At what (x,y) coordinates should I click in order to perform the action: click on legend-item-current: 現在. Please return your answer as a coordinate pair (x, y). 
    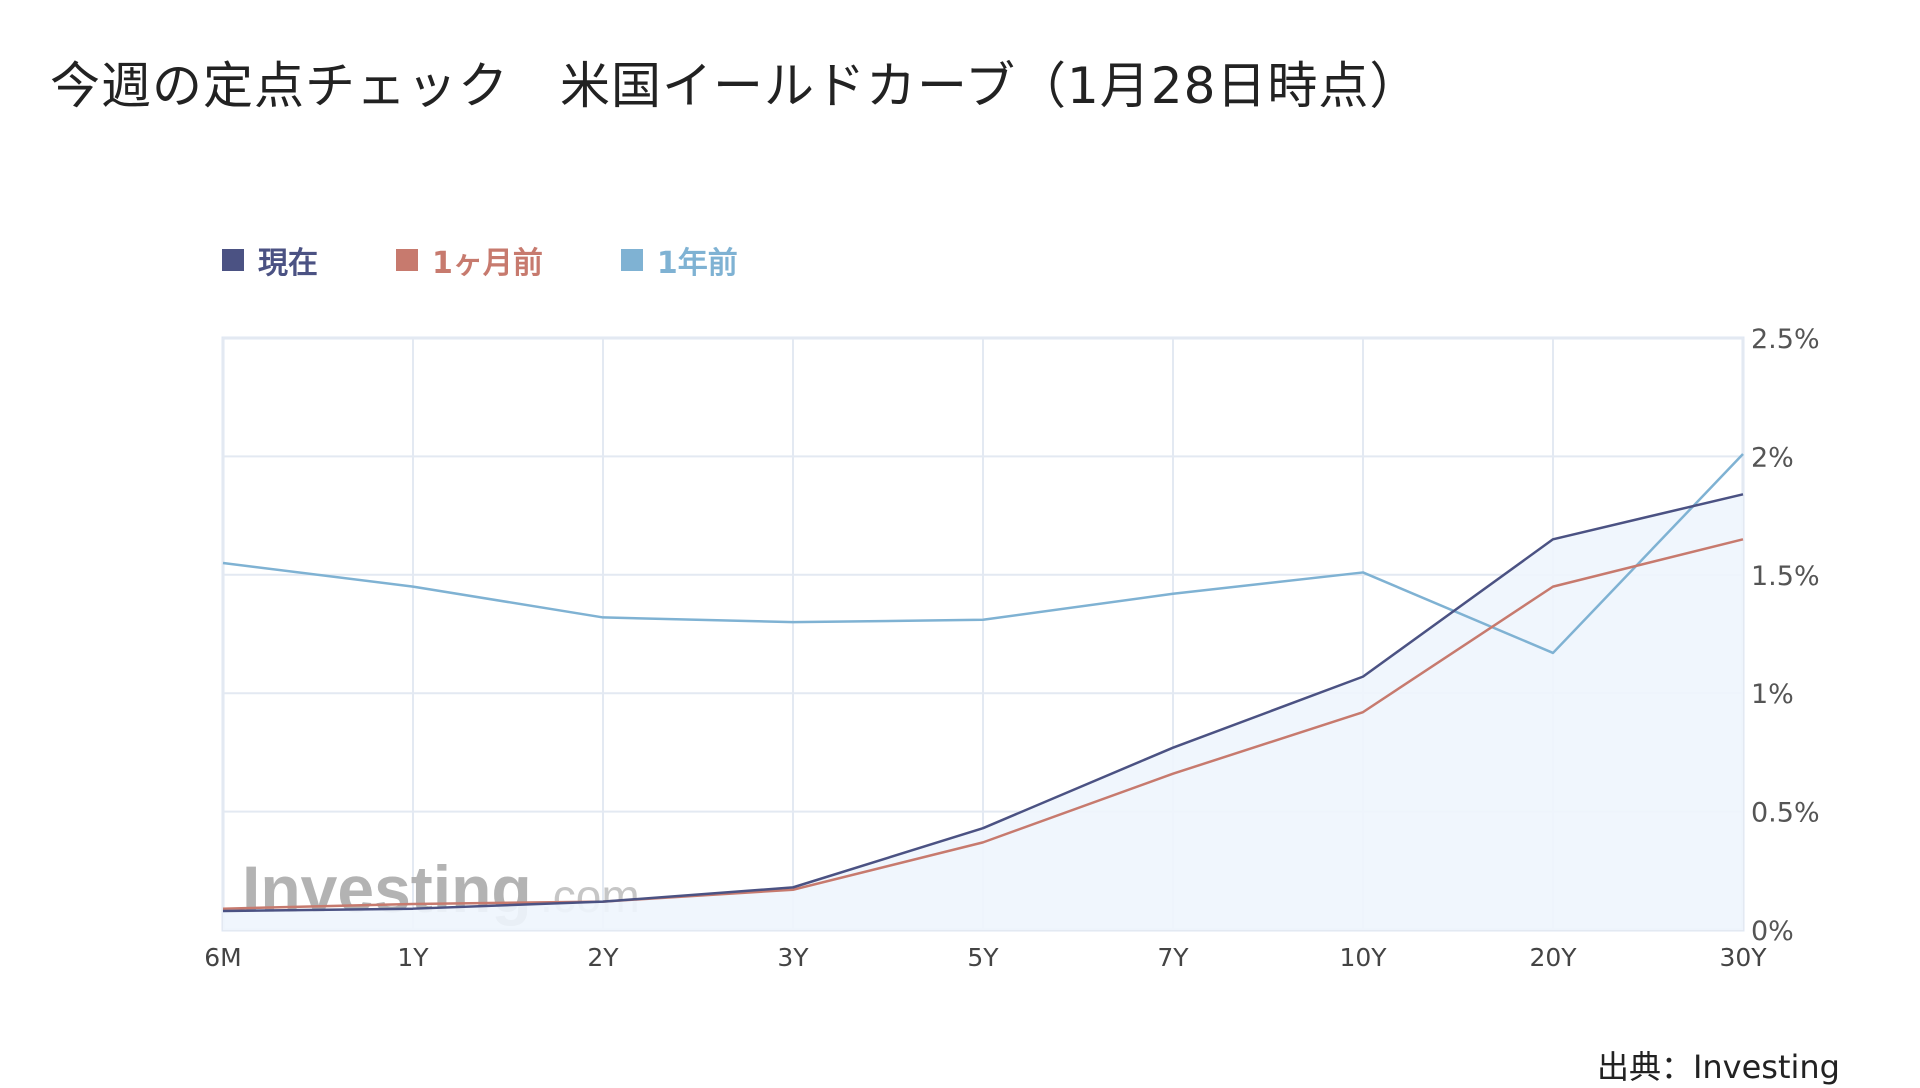
    Looking at the image, I should click on (270, 260).